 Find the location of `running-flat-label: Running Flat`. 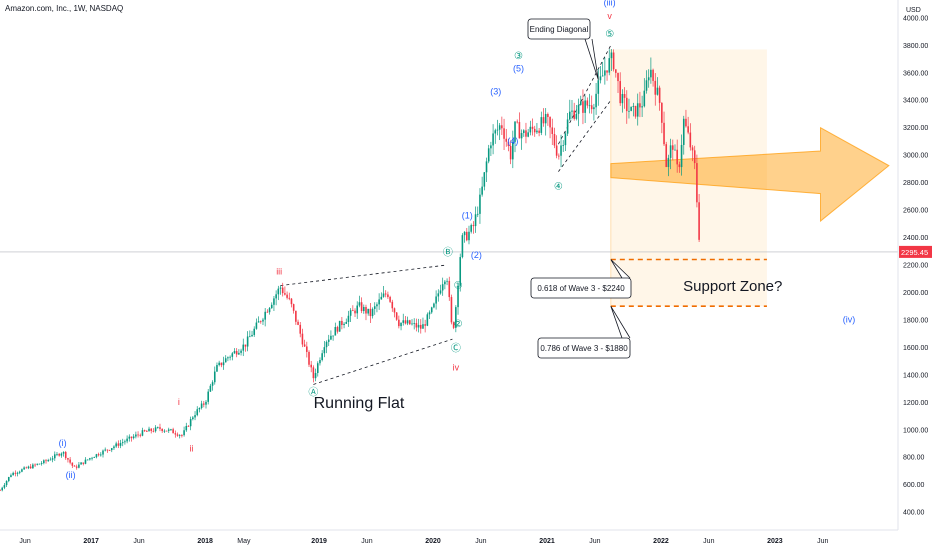

running-flat-label: Running Flat is located at coordinates (359, 403).